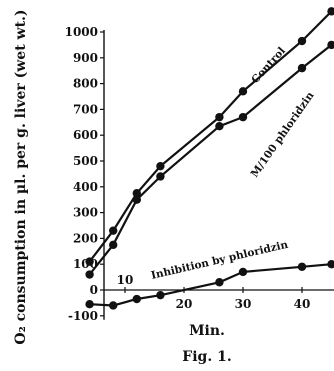  Describe the element at coordinates (268, 65) in the screenshot. I see `series-label-control: Control` at that location.